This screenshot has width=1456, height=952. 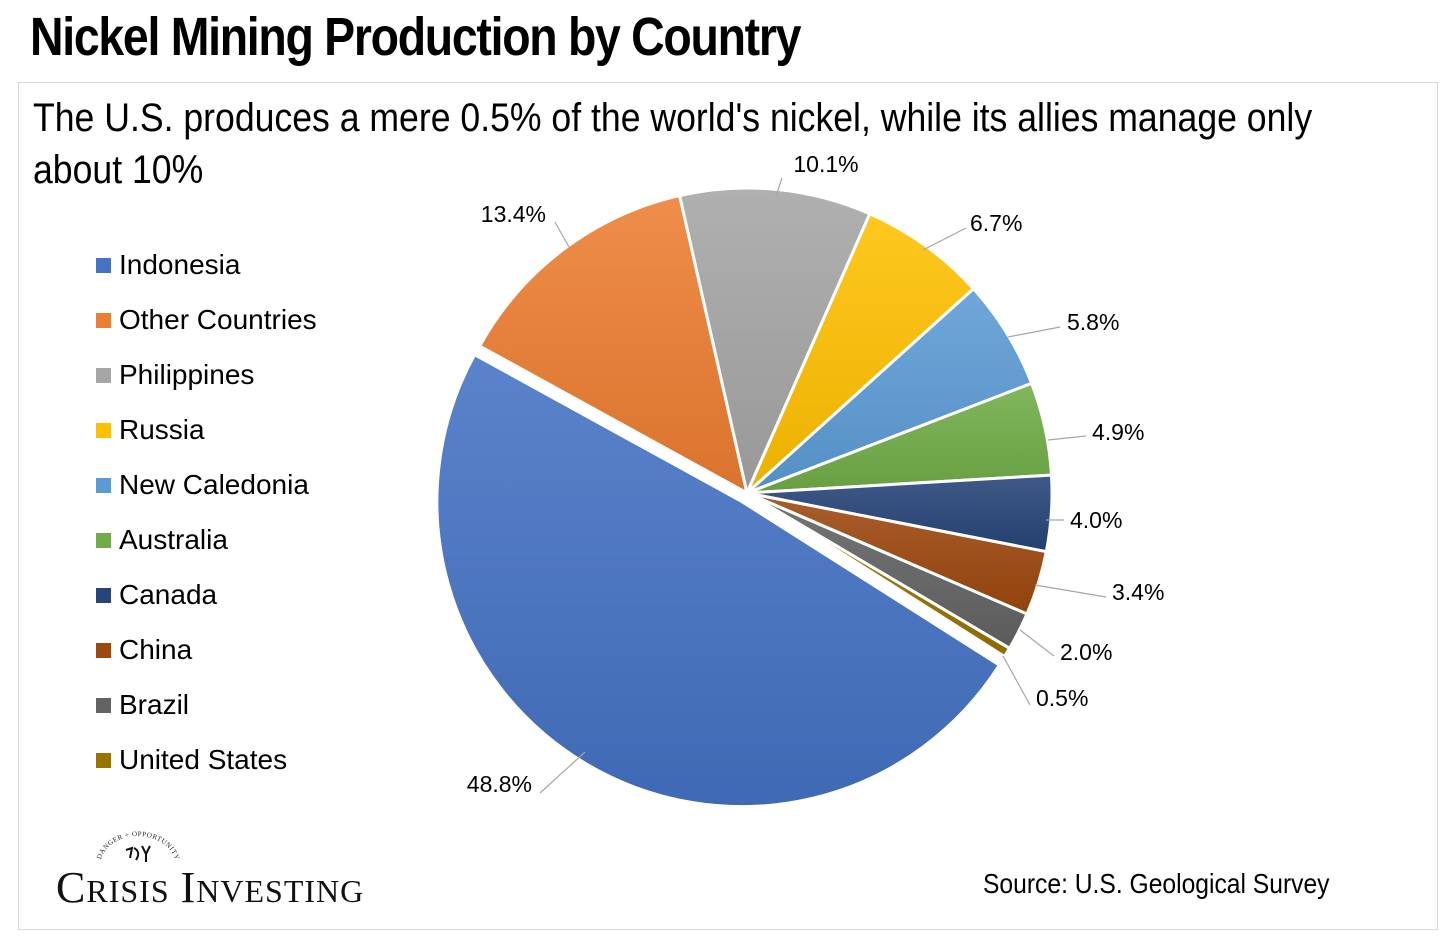 What do you see at coordinates (210, 887) in the screenshot?
I see `logo-wordmark: CRISIS INVESTING` at bounding box center [210, 887].